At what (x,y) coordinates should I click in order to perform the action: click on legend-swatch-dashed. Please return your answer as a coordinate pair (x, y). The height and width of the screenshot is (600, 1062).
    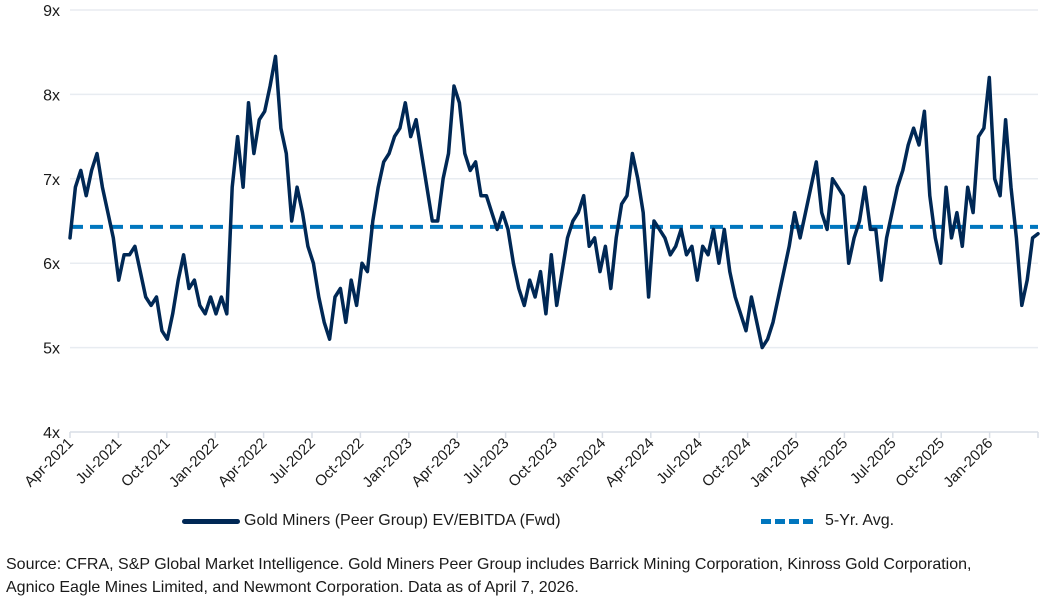
    Looking at the image, I should click on (787, 521).